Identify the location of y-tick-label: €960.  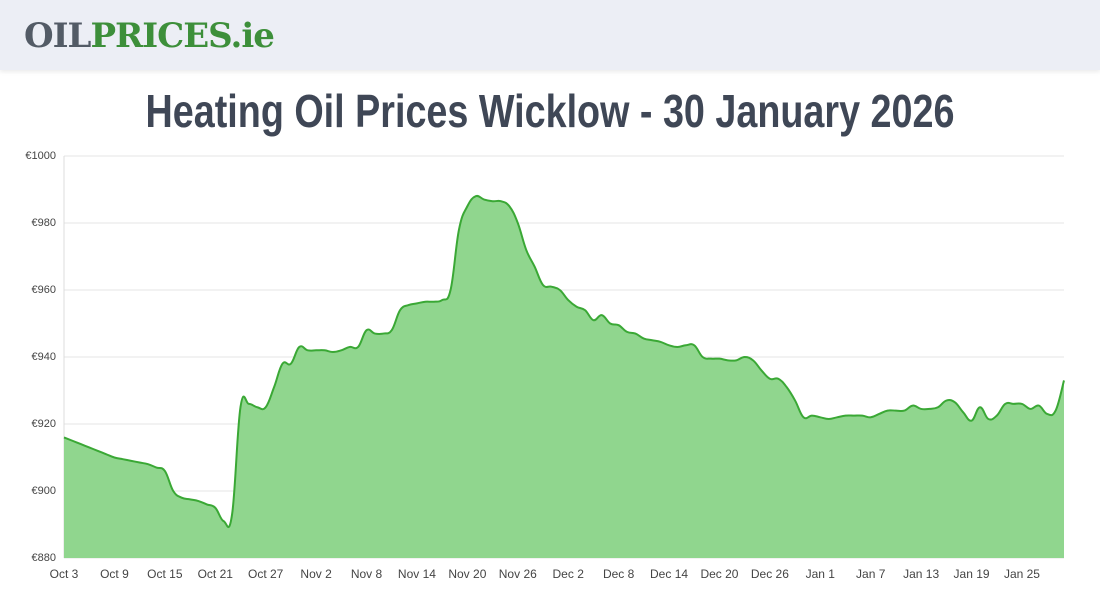
(44, 290).